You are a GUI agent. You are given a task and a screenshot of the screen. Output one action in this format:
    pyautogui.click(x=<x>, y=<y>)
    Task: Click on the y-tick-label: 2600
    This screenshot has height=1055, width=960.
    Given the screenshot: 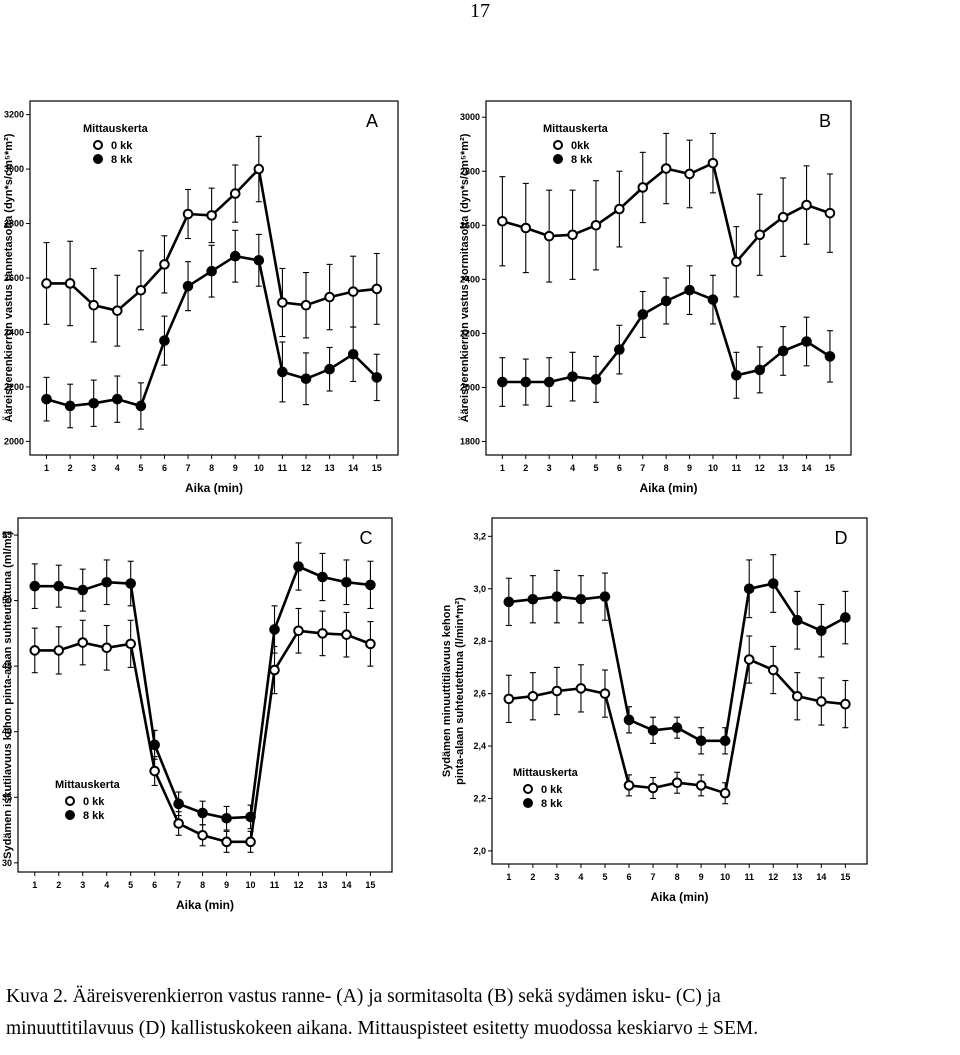 What is the action you would take?
    pyautogui.click(x=470, y=225)
    